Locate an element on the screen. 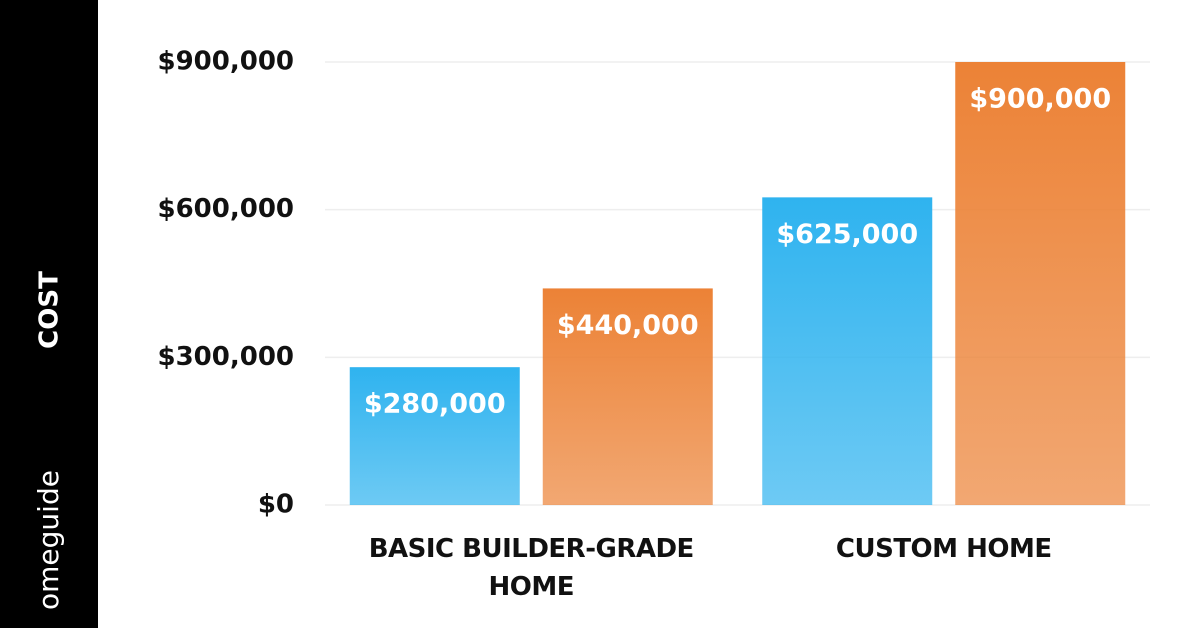 The width and height of the screenshot is (1196, 628). x-tick-label: BASIC BUILDER-GRADE HOME is located at coordinates (531, 568).